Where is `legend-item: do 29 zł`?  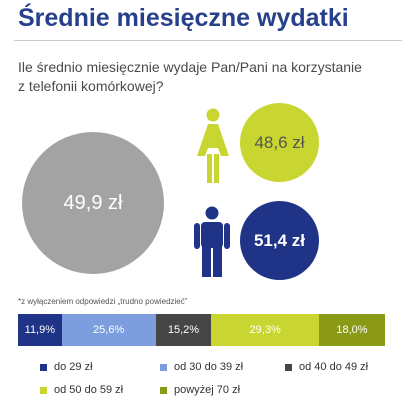
legend-item: do 29 zł is located at coordinates (66, 367).